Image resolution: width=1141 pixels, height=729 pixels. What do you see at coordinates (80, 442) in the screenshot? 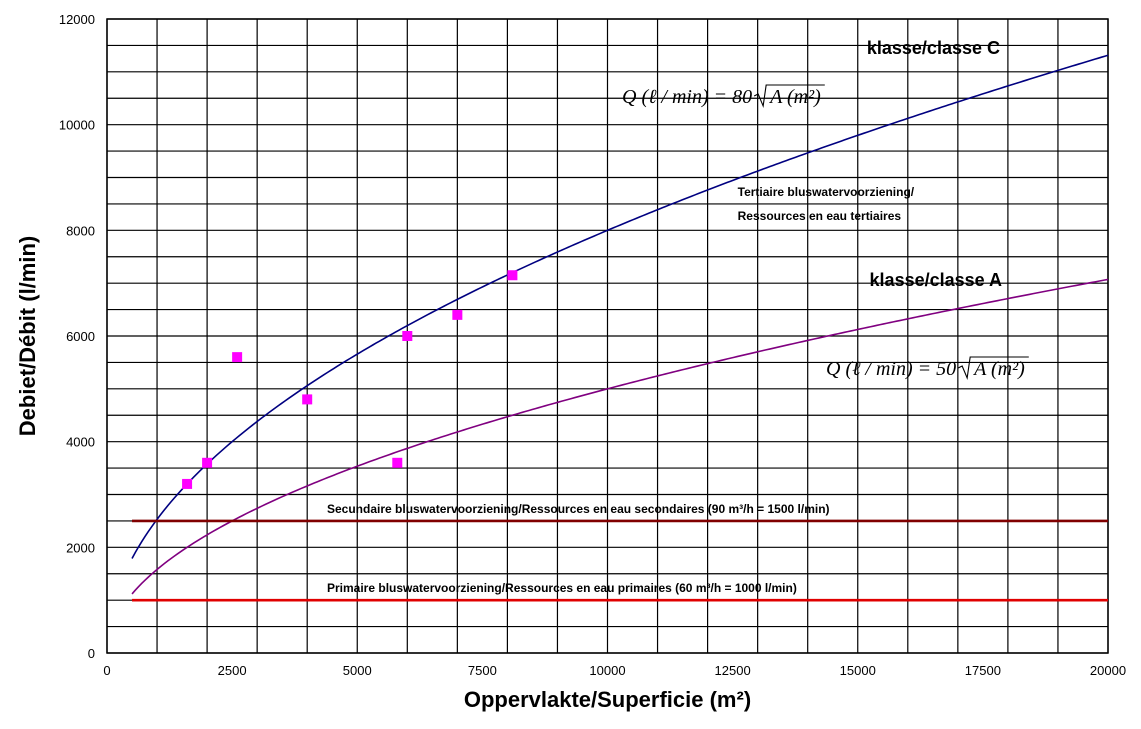
I see `y-tick-label: 4000` at bounding box center [80, 442].